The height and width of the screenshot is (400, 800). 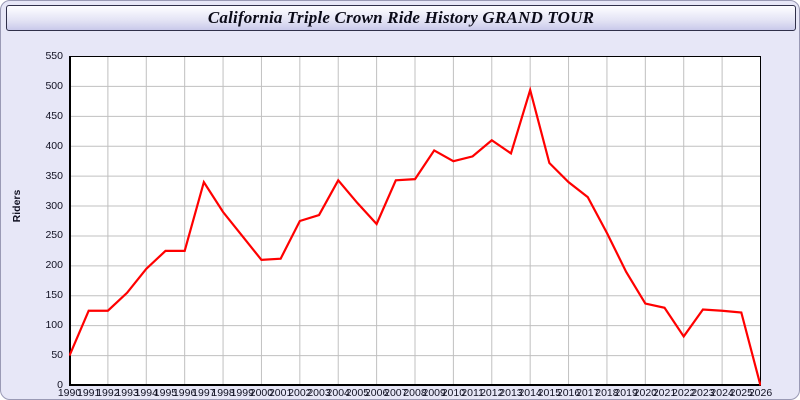 I want to click on y-tick-label: 100, so click(x=54, y=325).